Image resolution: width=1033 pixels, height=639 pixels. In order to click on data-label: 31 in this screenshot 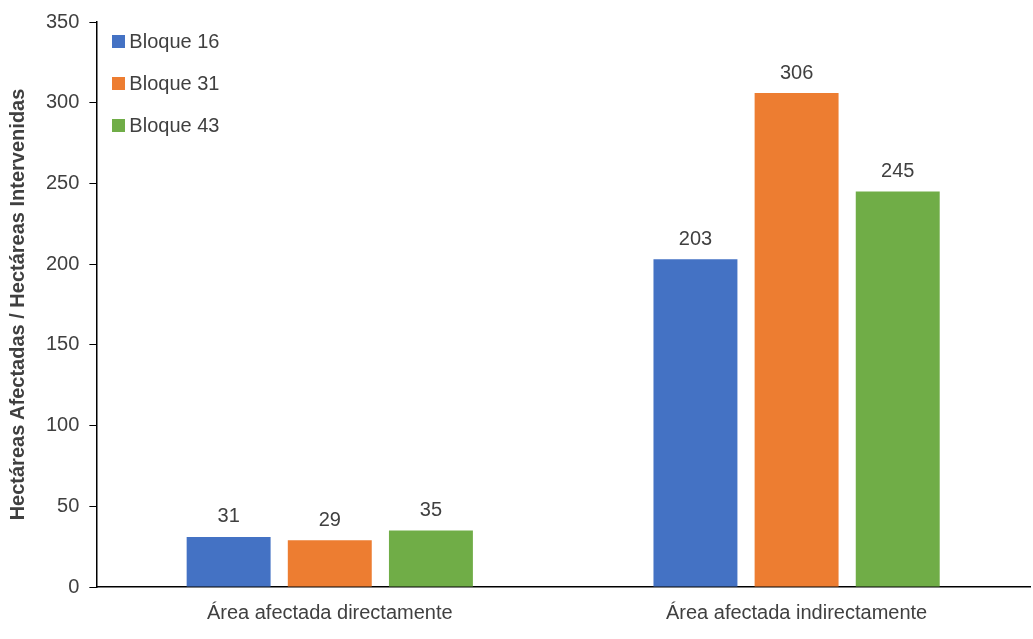, I will do `click(228, 515)`.